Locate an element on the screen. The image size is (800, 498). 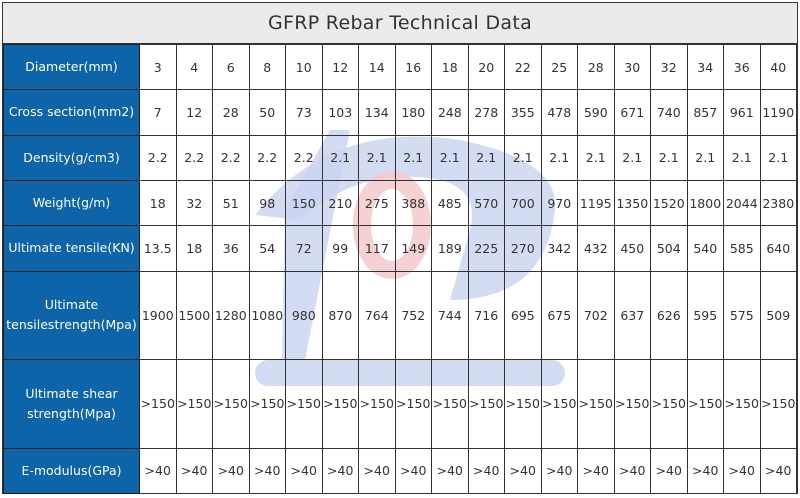
table-cell: 270 is located at coordinates (523, 248).